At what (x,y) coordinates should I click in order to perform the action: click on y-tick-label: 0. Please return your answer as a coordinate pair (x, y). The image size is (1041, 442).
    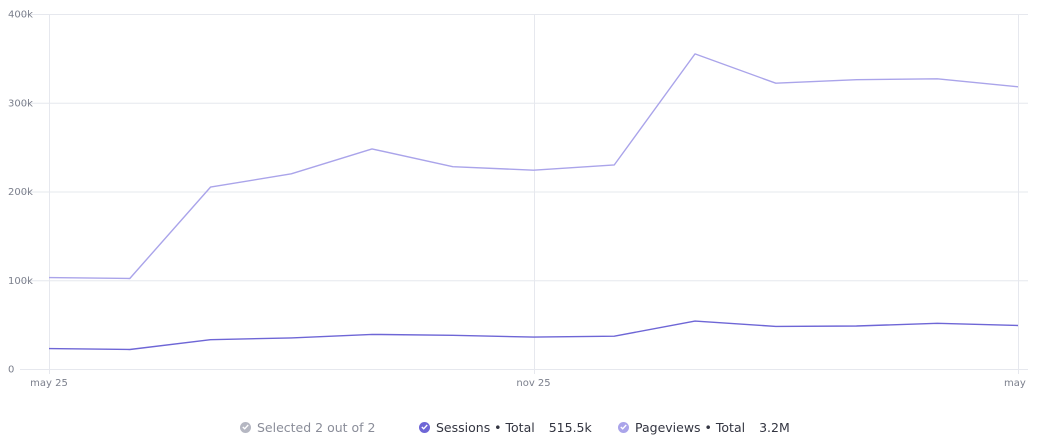
    Looking at the image, I should click on (11, 370).